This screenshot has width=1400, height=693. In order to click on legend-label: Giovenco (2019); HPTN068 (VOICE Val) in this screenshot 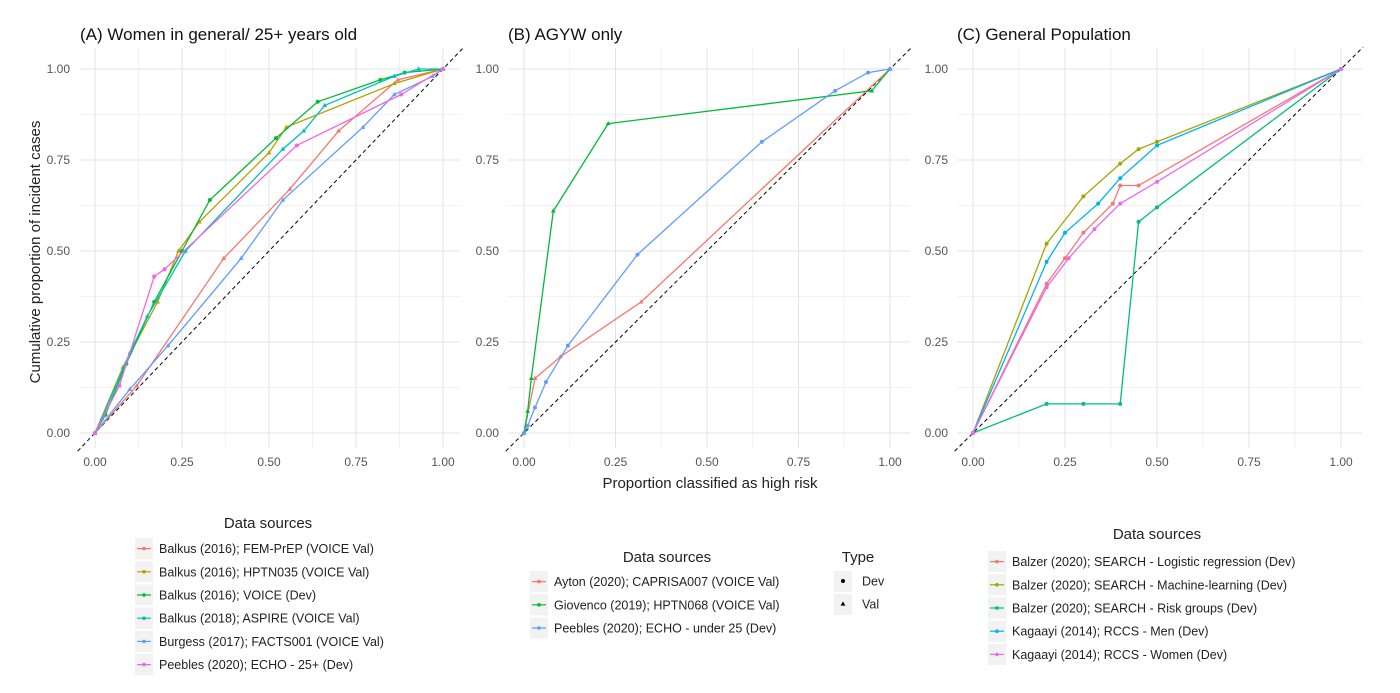, I will do `click(667, 605)`.